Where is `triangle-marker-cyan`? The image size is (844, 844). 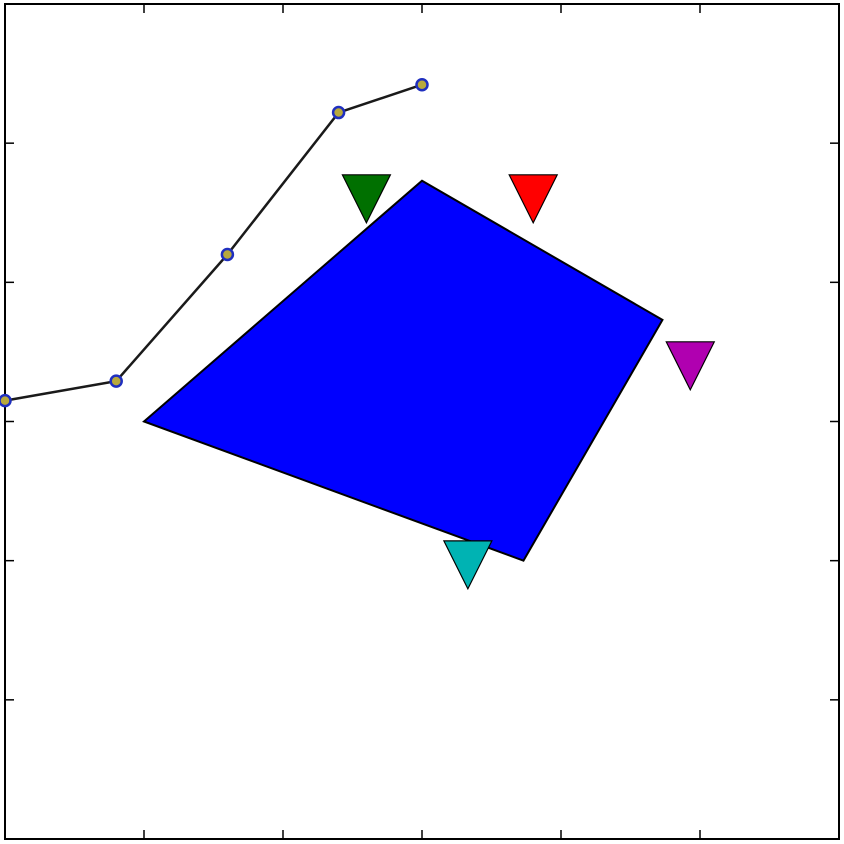
triangle-marker-cyan is located at coordinates (467, 565).